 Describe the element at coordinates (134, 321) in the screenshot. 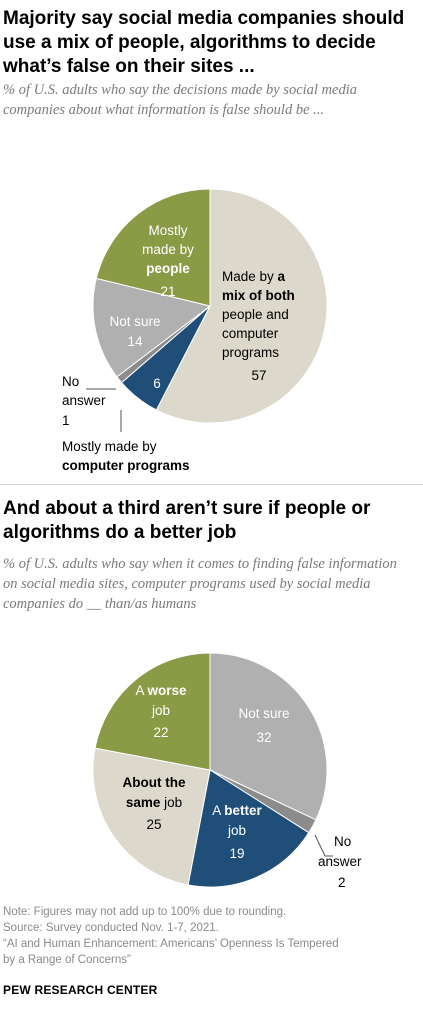

I see `chart1-label-notsure: Not sure` at that location.